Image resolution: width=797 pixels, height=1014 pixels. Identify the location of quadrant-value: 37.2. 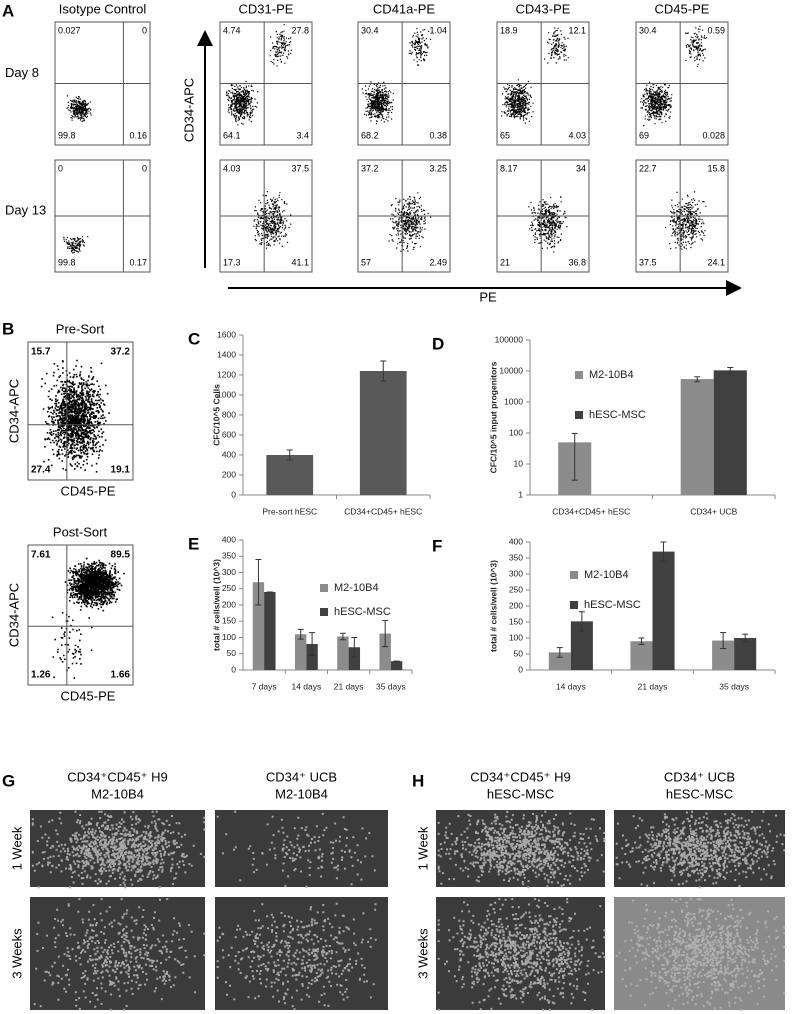
(121, 352).